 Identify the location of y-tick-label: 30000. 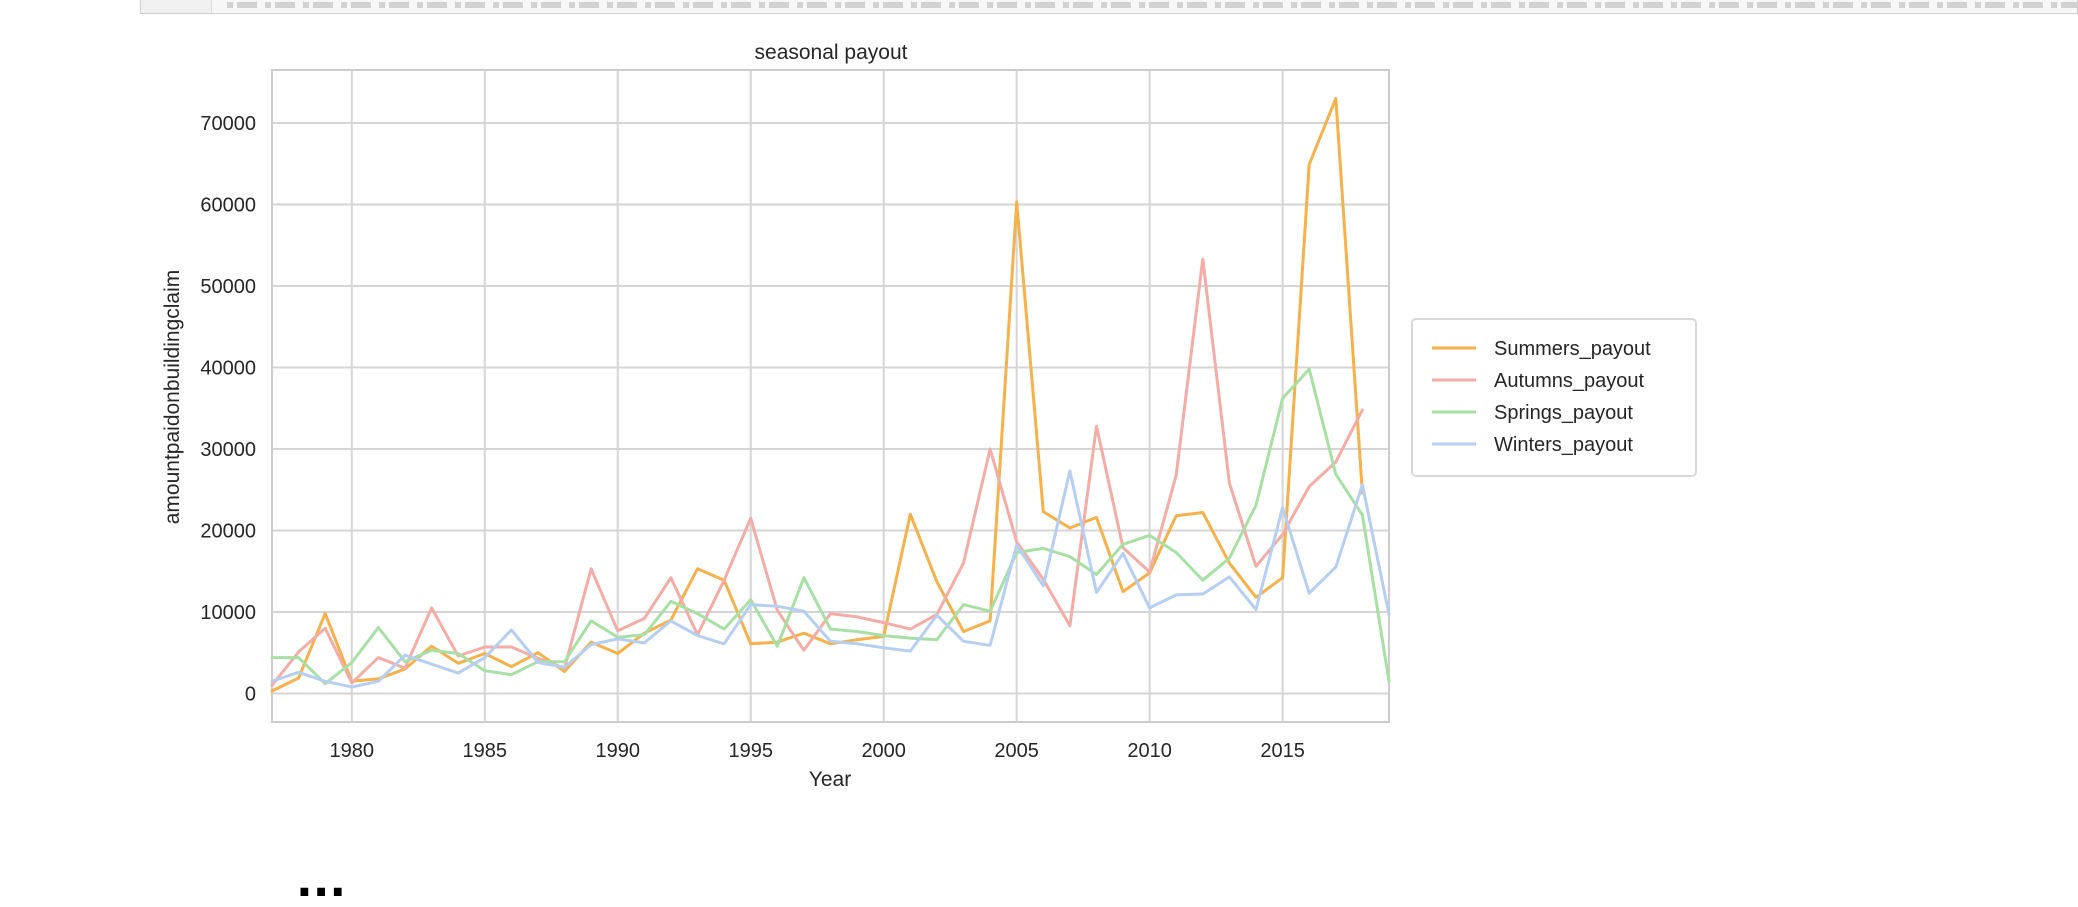
(228, 450).